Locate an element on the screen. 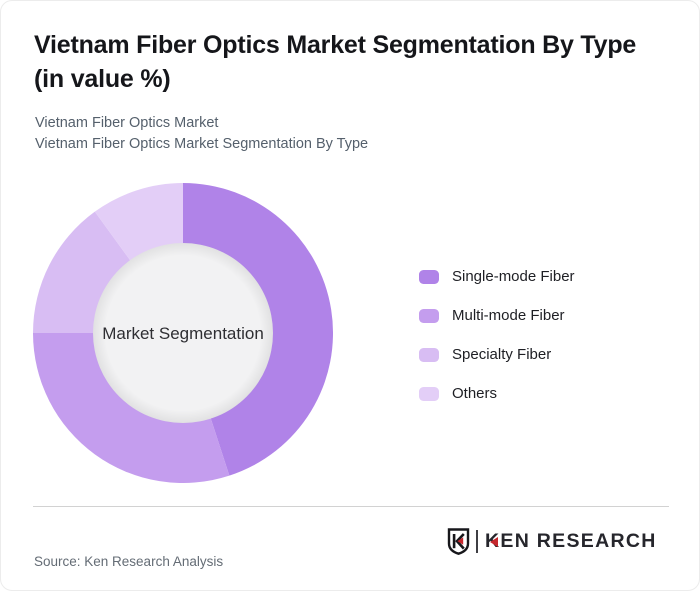 The image size is (700, 591). legend-item-single-mode-fiber: Single-mode Fiber is located at coordinates (497, 277).